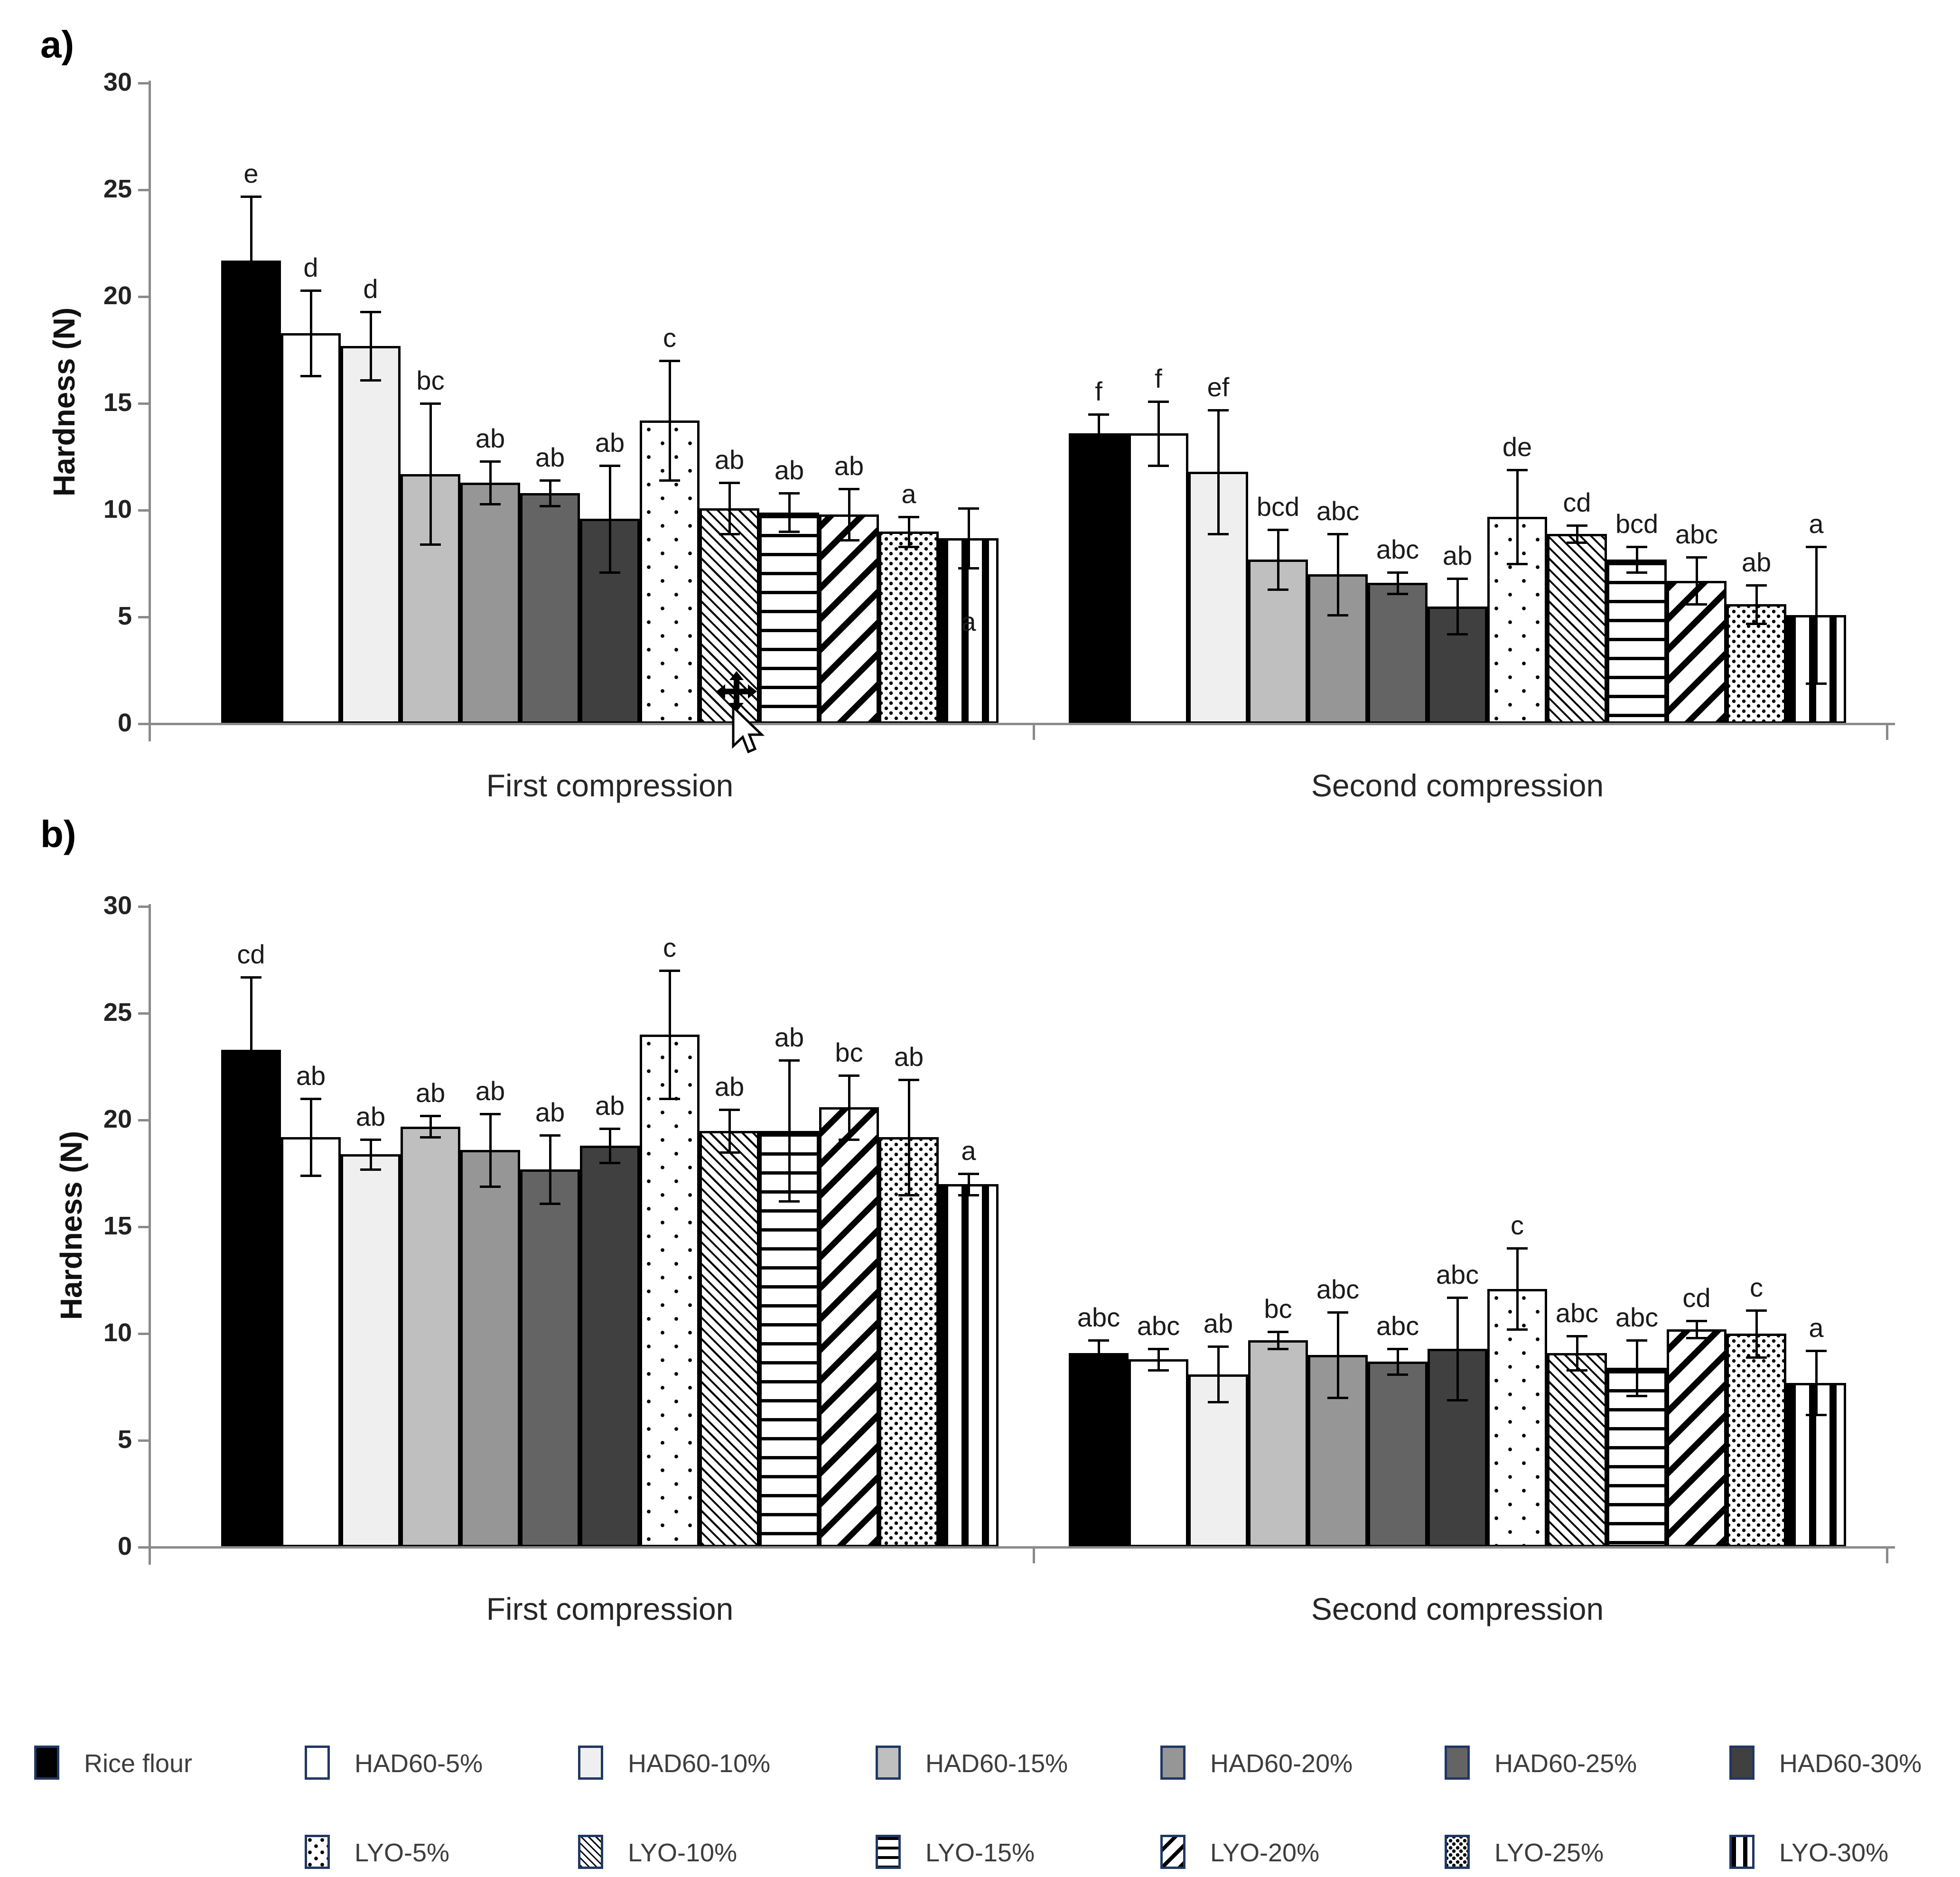 This screenshot has width=1960, height=1877. I want to click on sig-letter-had60-30-group1: ab, so click(610, 1106).